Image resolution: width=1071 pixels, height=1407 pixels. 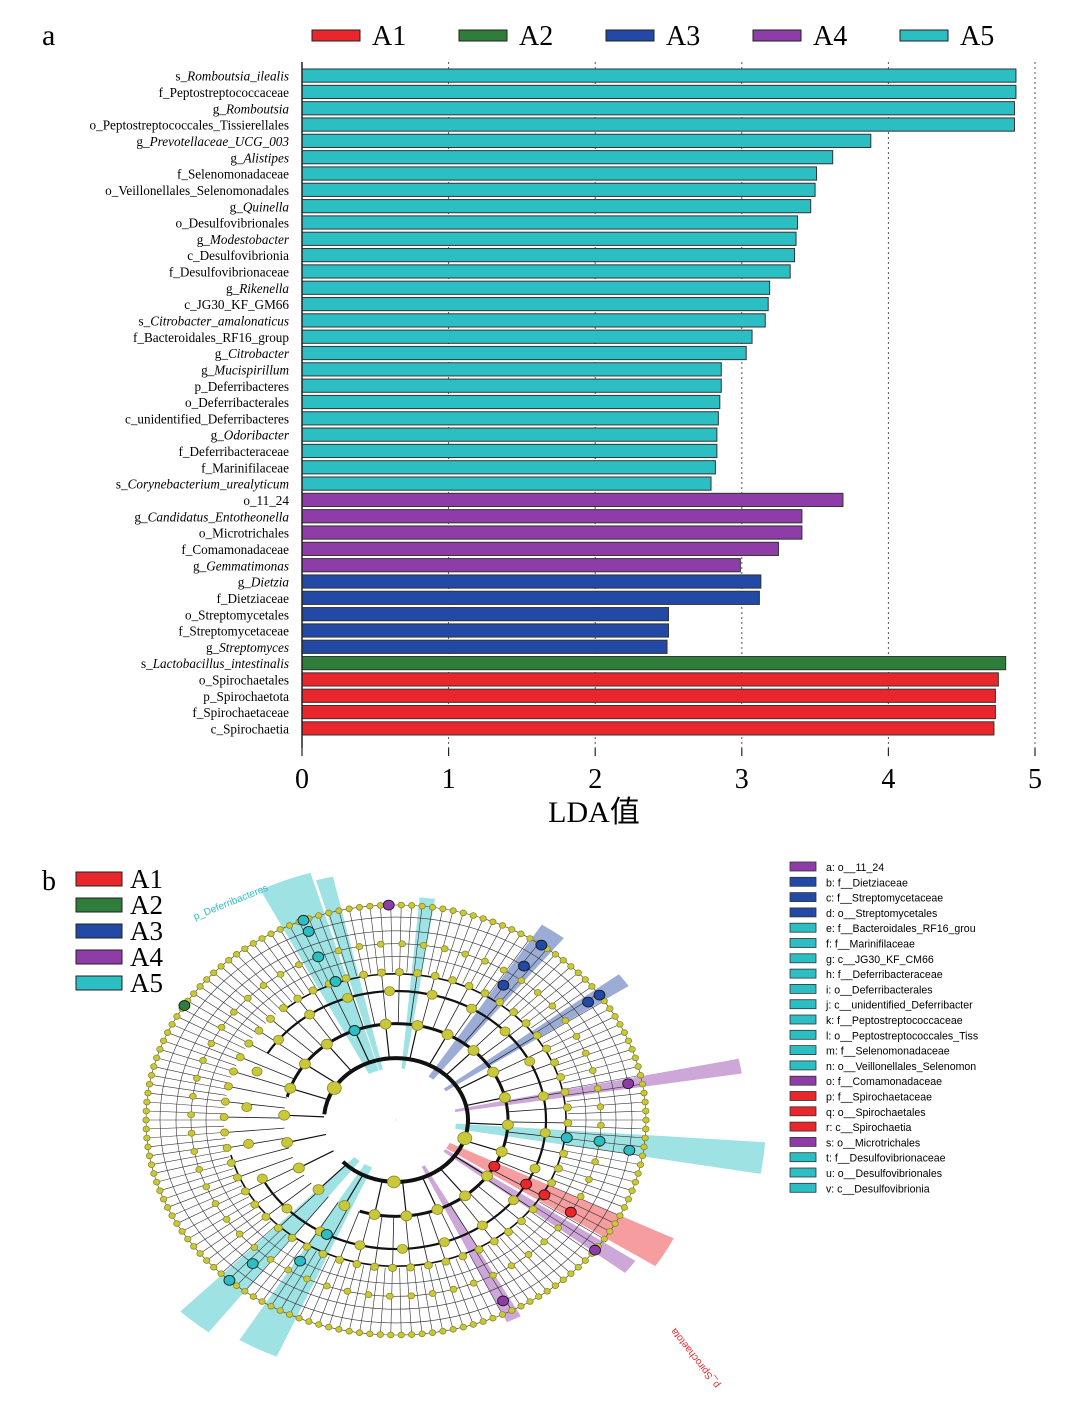 What do you see at coordinates (233, 451) in the screenshot?
I see `tick-label: f_Deferribacteraceae` at bounding box center [233, 451].